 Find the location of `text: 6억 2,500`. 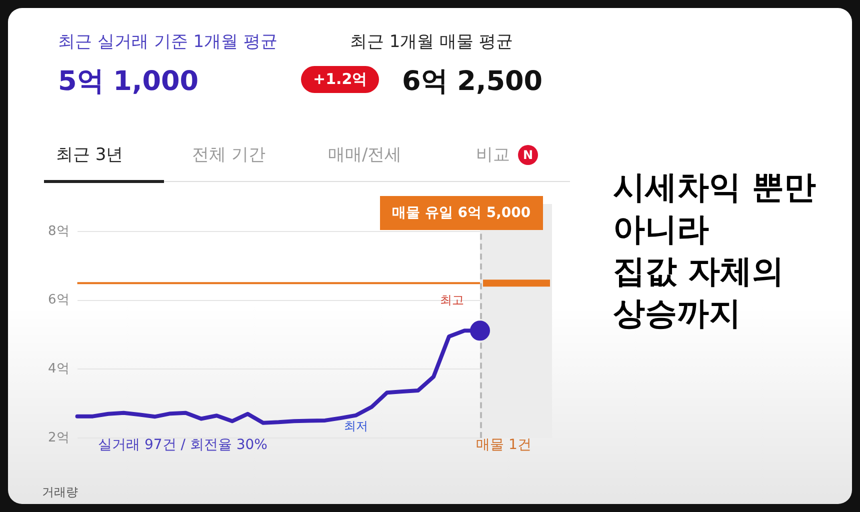

text: 6억 2,500 is located at coordinates (472, 82).